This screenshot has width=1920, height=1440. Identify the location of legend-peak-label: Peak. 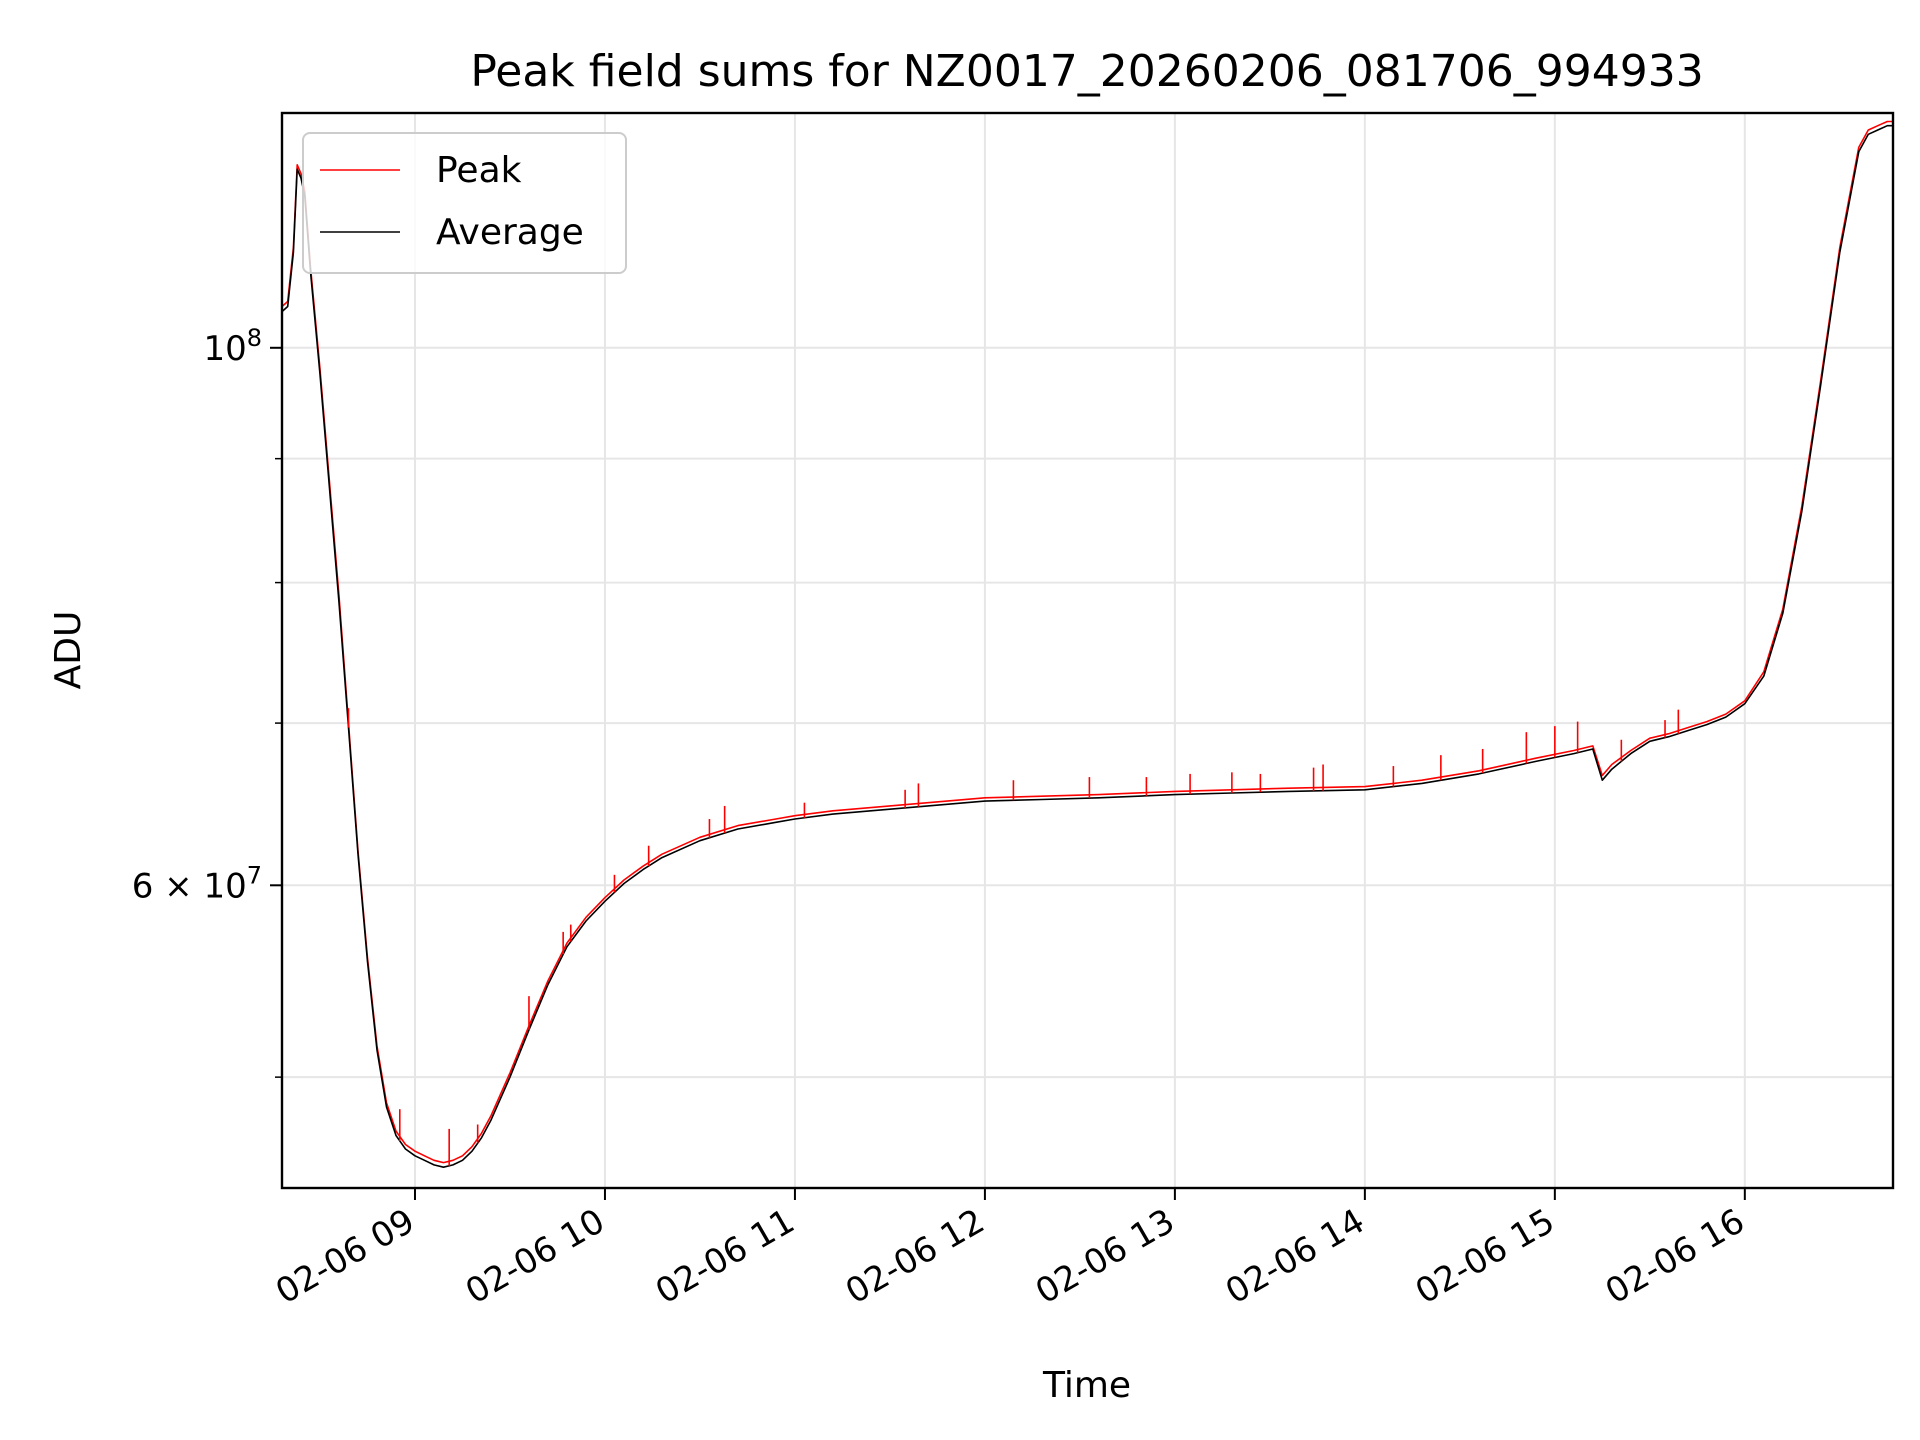
(479, 170).